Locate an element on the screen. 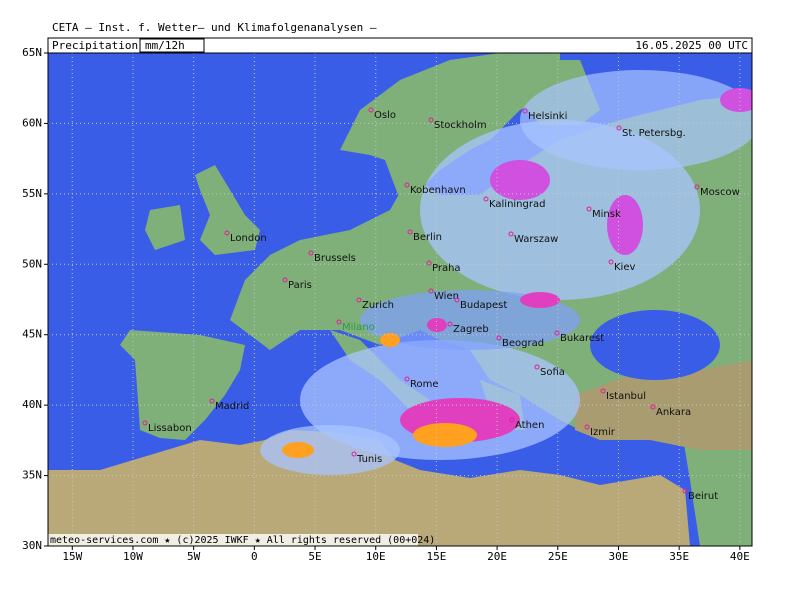 The image size is (800, 604). lon-tick-label: 10W is located at coordinates (133, 556).